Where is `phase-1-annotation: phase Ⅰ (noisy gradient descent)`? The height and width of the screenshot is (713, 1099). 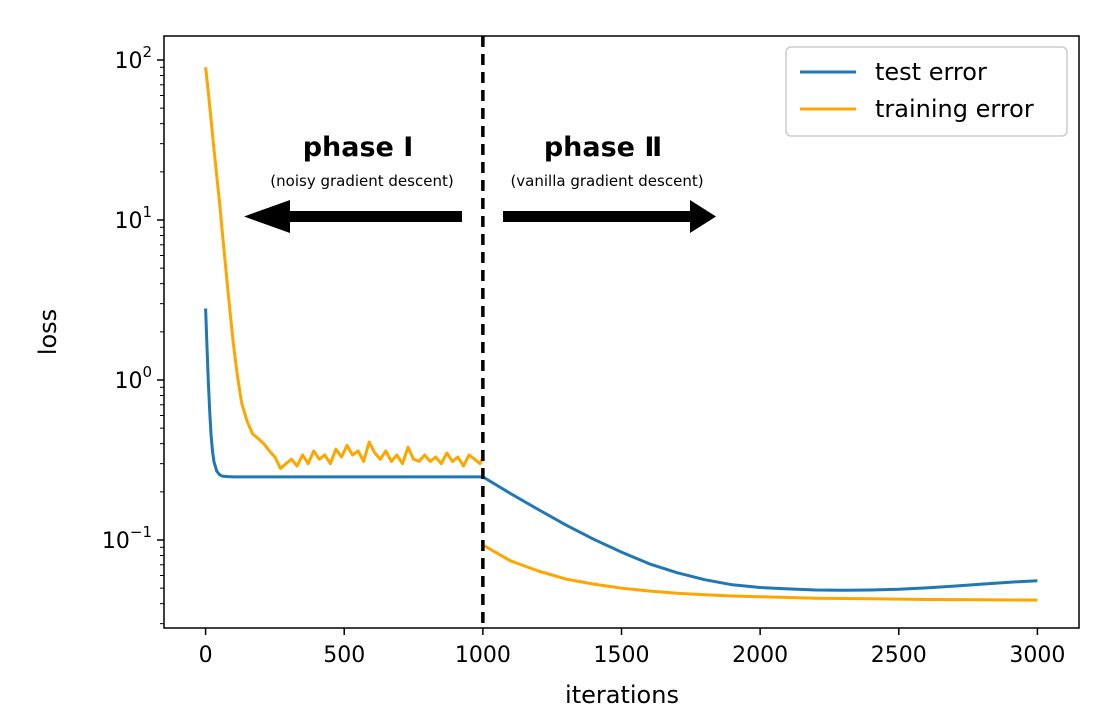 phase-1-annotation: phase Ⅰ (noisy gradient descent) is located at coordinates (353, 182).